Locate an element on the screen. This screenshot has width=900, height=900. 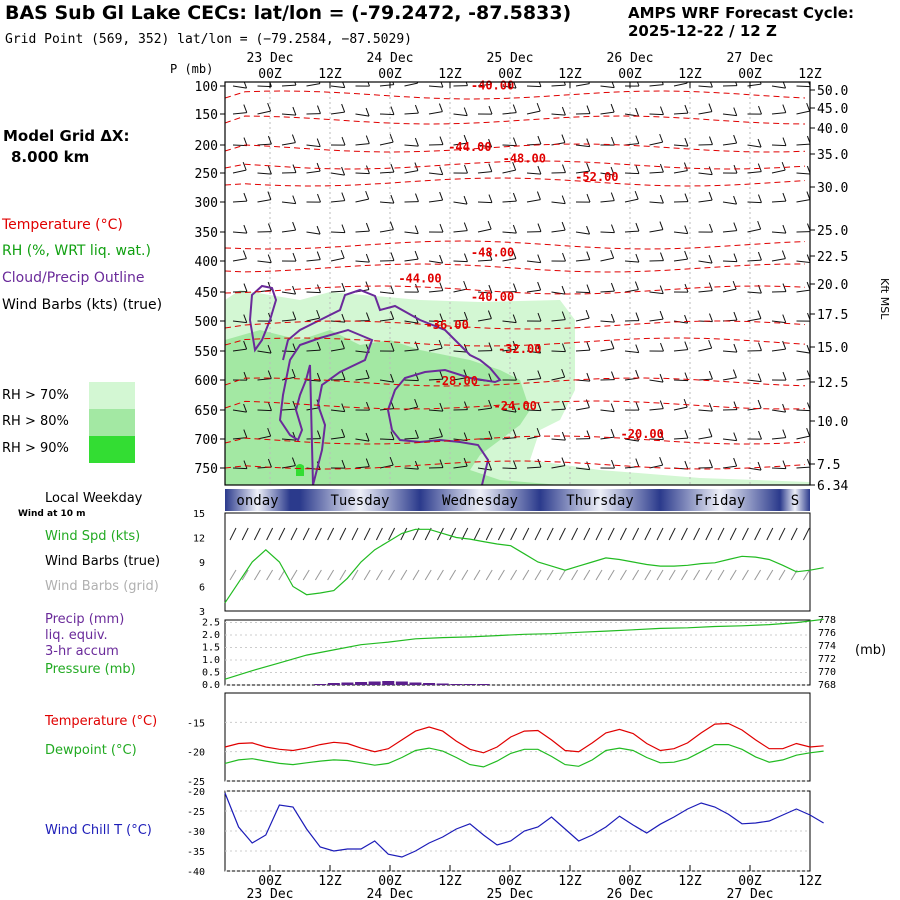
precip-tick-label: 1.0 is located at coordinates (211, 660).